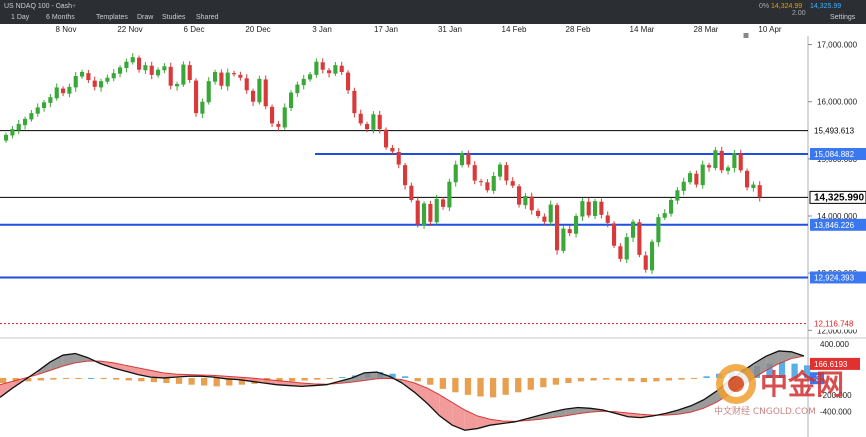 The width and height of the screenshot is (866, 437). What do you see at coordinates (20, 17) in the screenshot?
I see `timeframe-button: 1 Day` at bounding box center [20, 17].